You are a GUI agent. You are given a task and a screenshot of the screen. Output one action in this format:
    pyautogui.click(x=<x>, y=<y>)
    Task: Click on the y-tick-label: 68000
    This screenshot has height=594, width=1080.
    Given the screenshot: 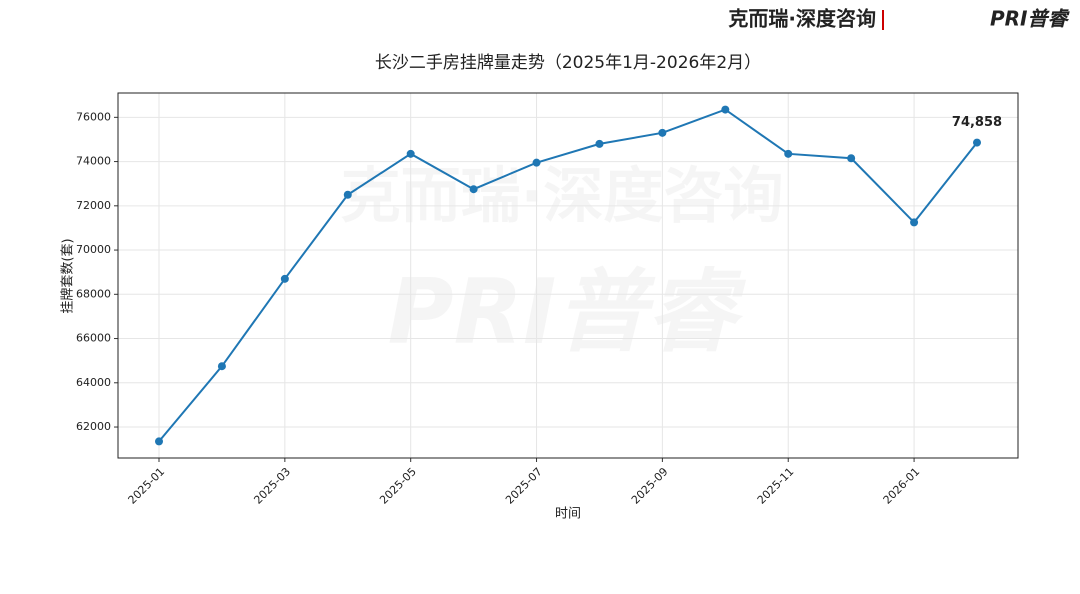 What is the action you would take?
    pyautogui.click(x=93, y=293)
    